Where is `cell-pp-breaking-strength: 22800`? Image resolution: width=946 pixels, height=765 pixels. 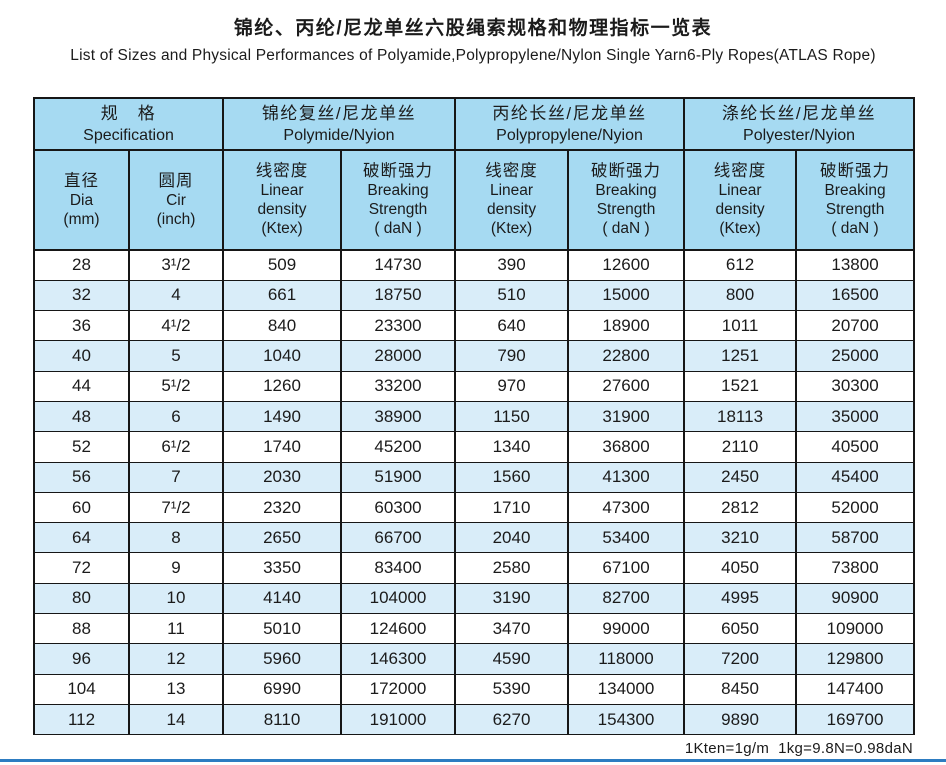
cell-pp-breaking-strength: 22800 is located at coordinates (626, 356).